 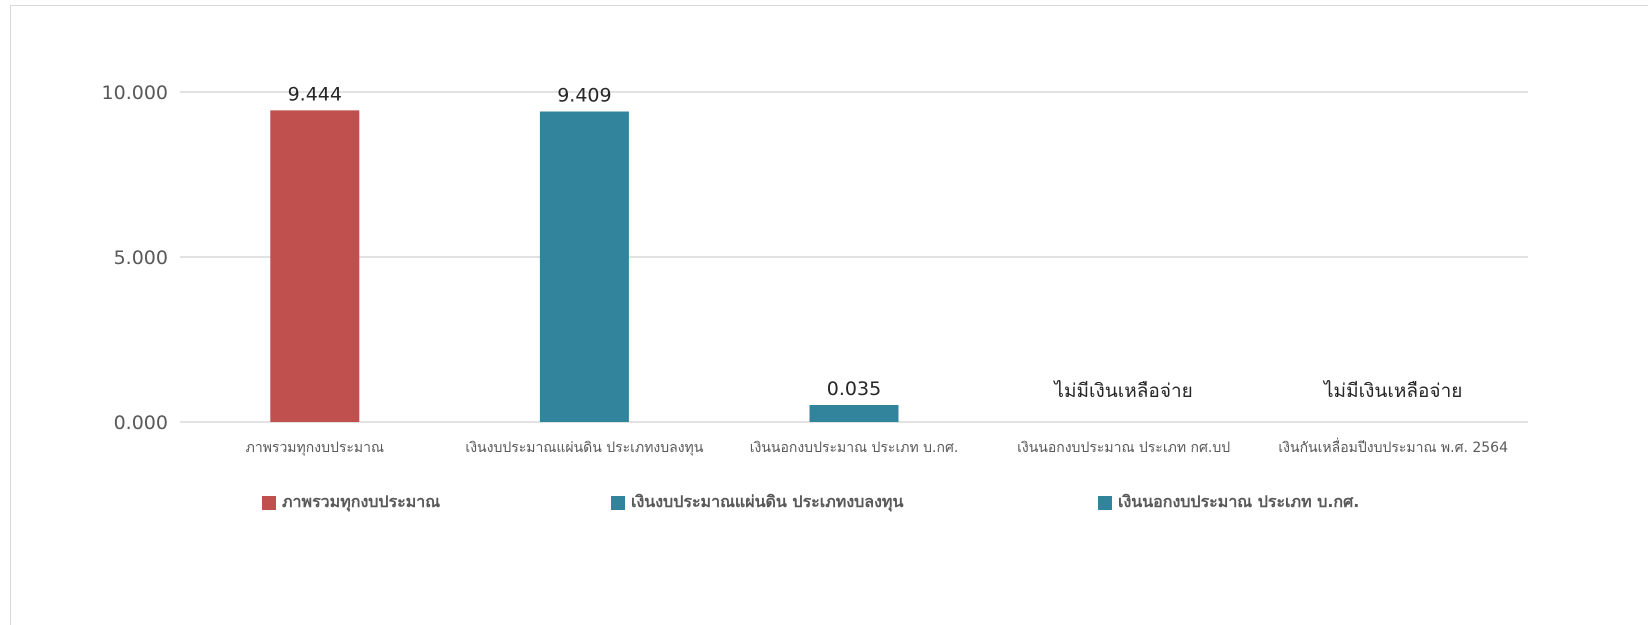 I want to click on data-label: 9.409, so click(x=584, y=96).